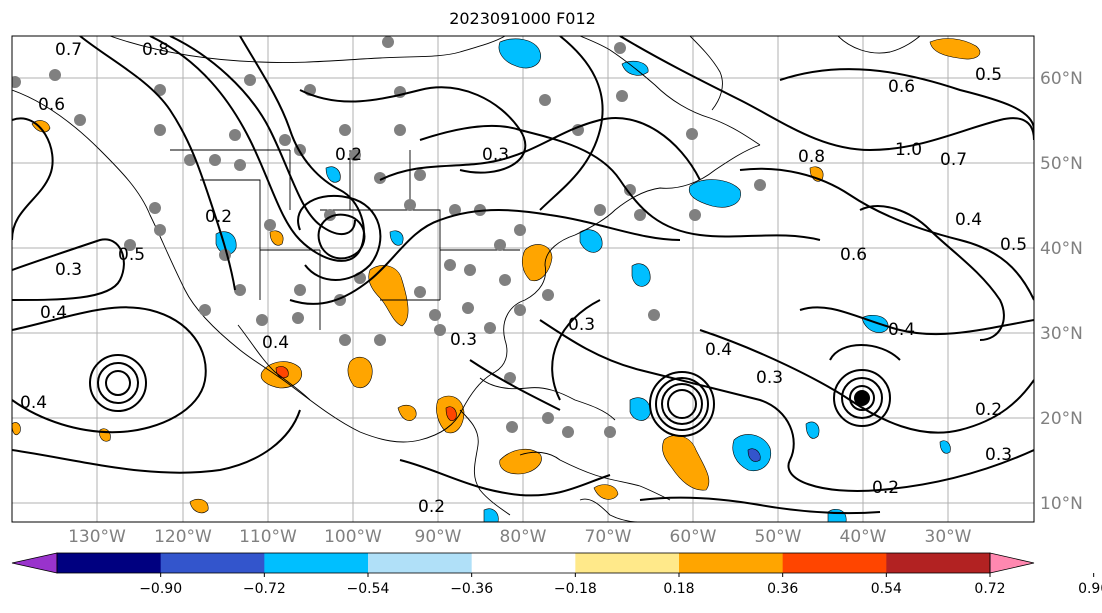 Image resolution: width=1102 pixels, height=613 pixels. Describe the element at coordinates (523, 537) in the screenshot. I see `lon-label: 80°W` at that location.